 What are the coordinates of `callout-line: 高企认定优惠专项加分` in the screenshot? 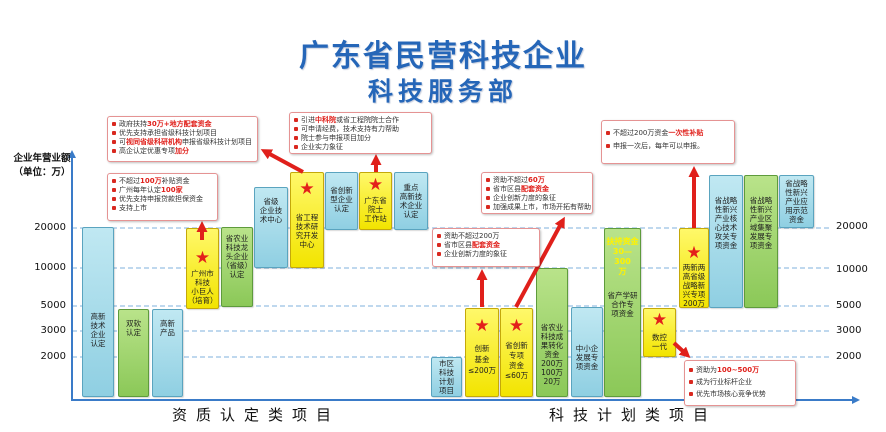 It's located at (182, 151).